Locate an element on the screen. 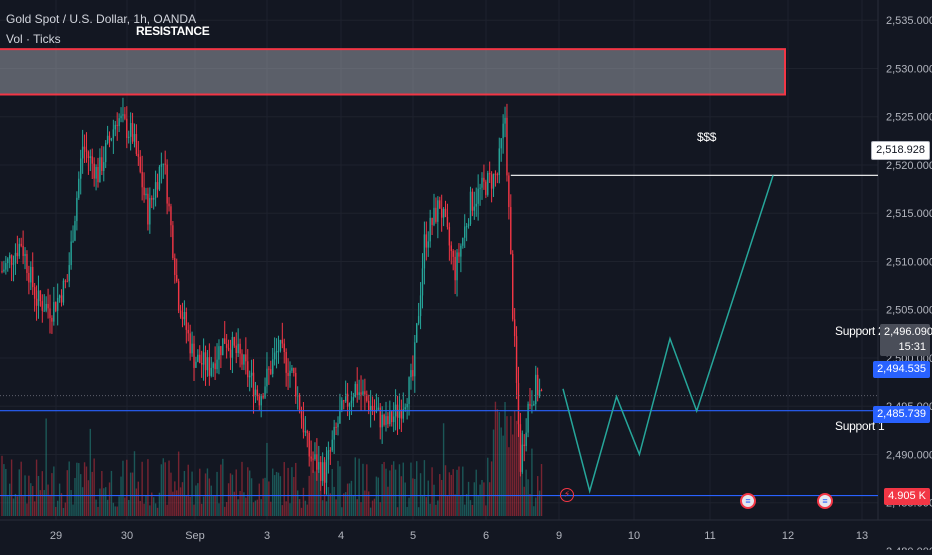 The width and height of the screenshot is (932, 555). y-tick-label: 2,505.000 is located at coordinates (909, 311).